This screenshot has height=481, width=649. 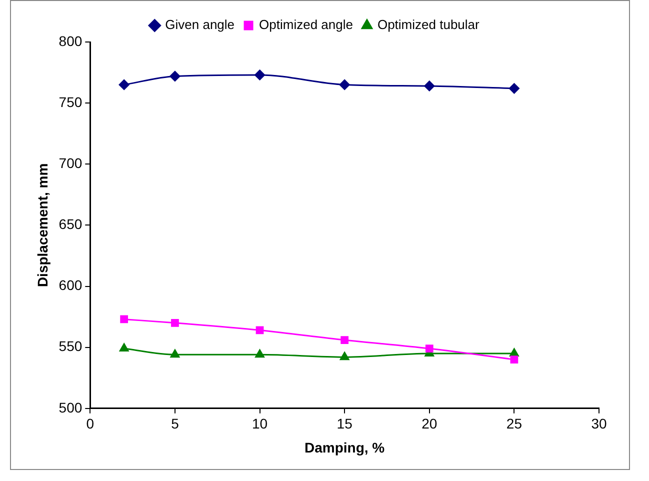 What do you see at coordinates (514, 424) in the screenshot?
I see `x-tick-label: 25` at bounding box center [514, 424].